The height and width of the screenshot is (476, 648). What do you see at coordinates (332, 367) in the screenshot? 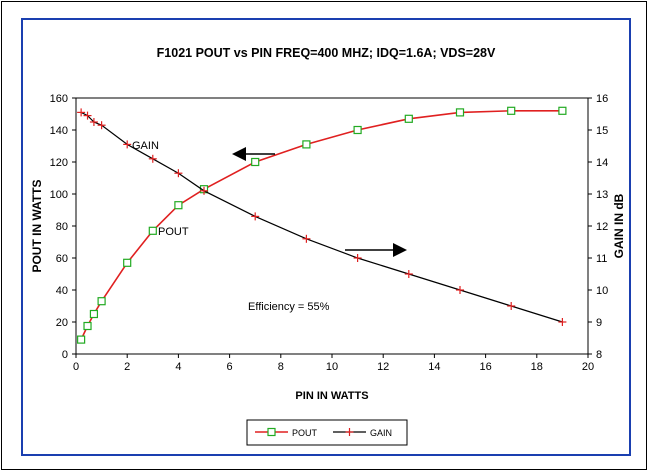
I see `x-tick-label: 10` at bounding box center [332, 367].